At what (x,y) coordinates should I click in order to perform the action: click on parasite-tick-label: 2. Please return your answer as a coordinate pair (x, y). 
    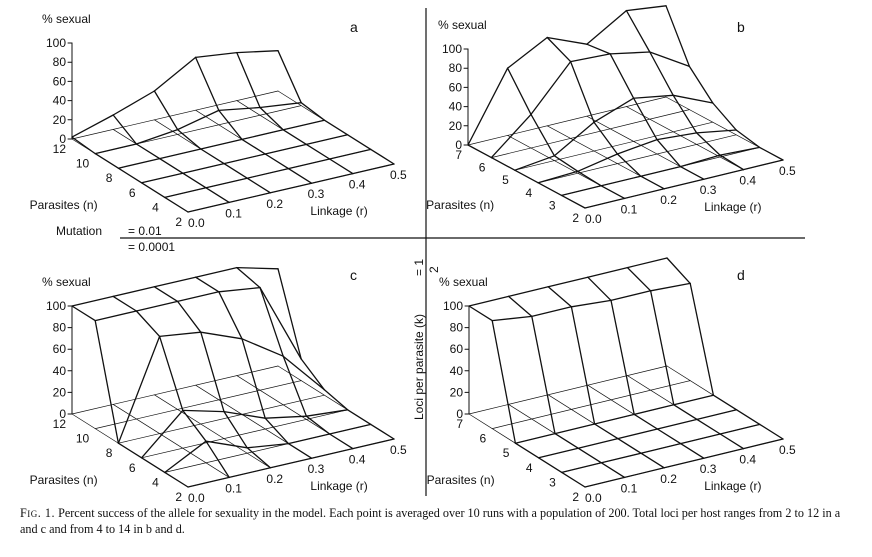
    Looking at the image, I should click on (178, 497).